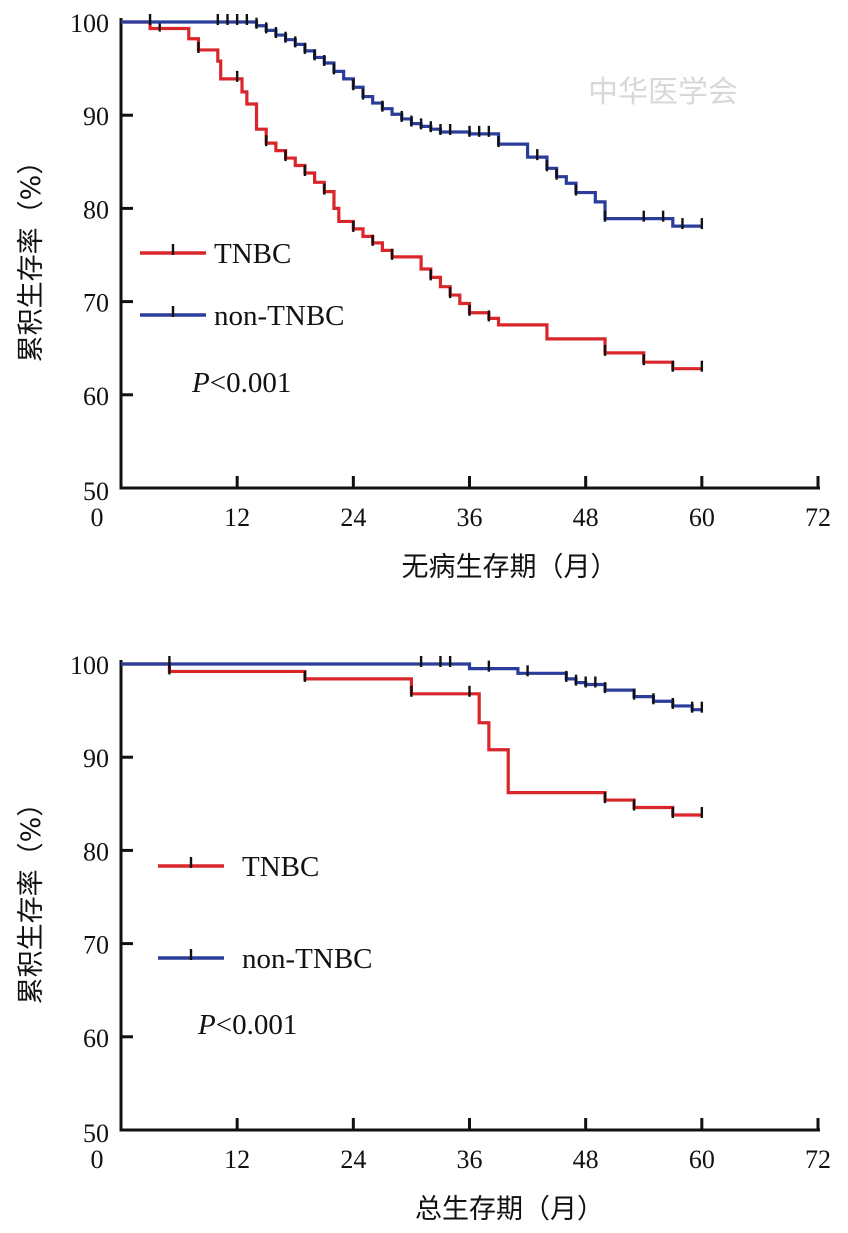 The image size is (848, 1233). Describe the element at coordinates (412, 740) in the screenshot. I see `series-tnbc` at that location.